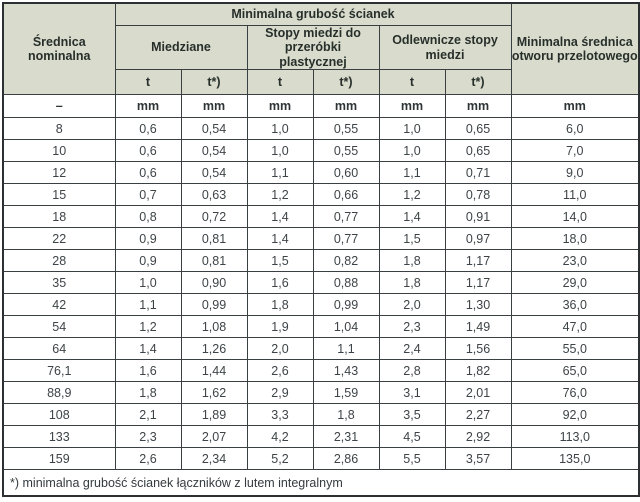  Describe the element at coordinates (346, 239) in the screenshot. I see `data-cell: 0,77` at that location.